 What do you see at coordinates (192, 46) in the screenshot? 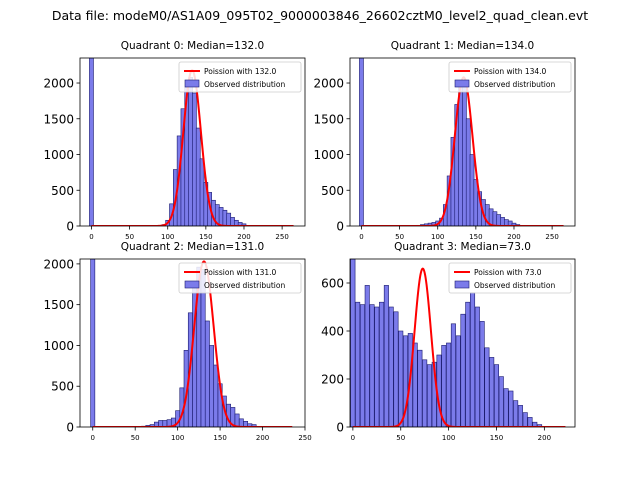
I see `subplot-title: Quadrant 0: Median=132.0` at bounding box center [192, 46].